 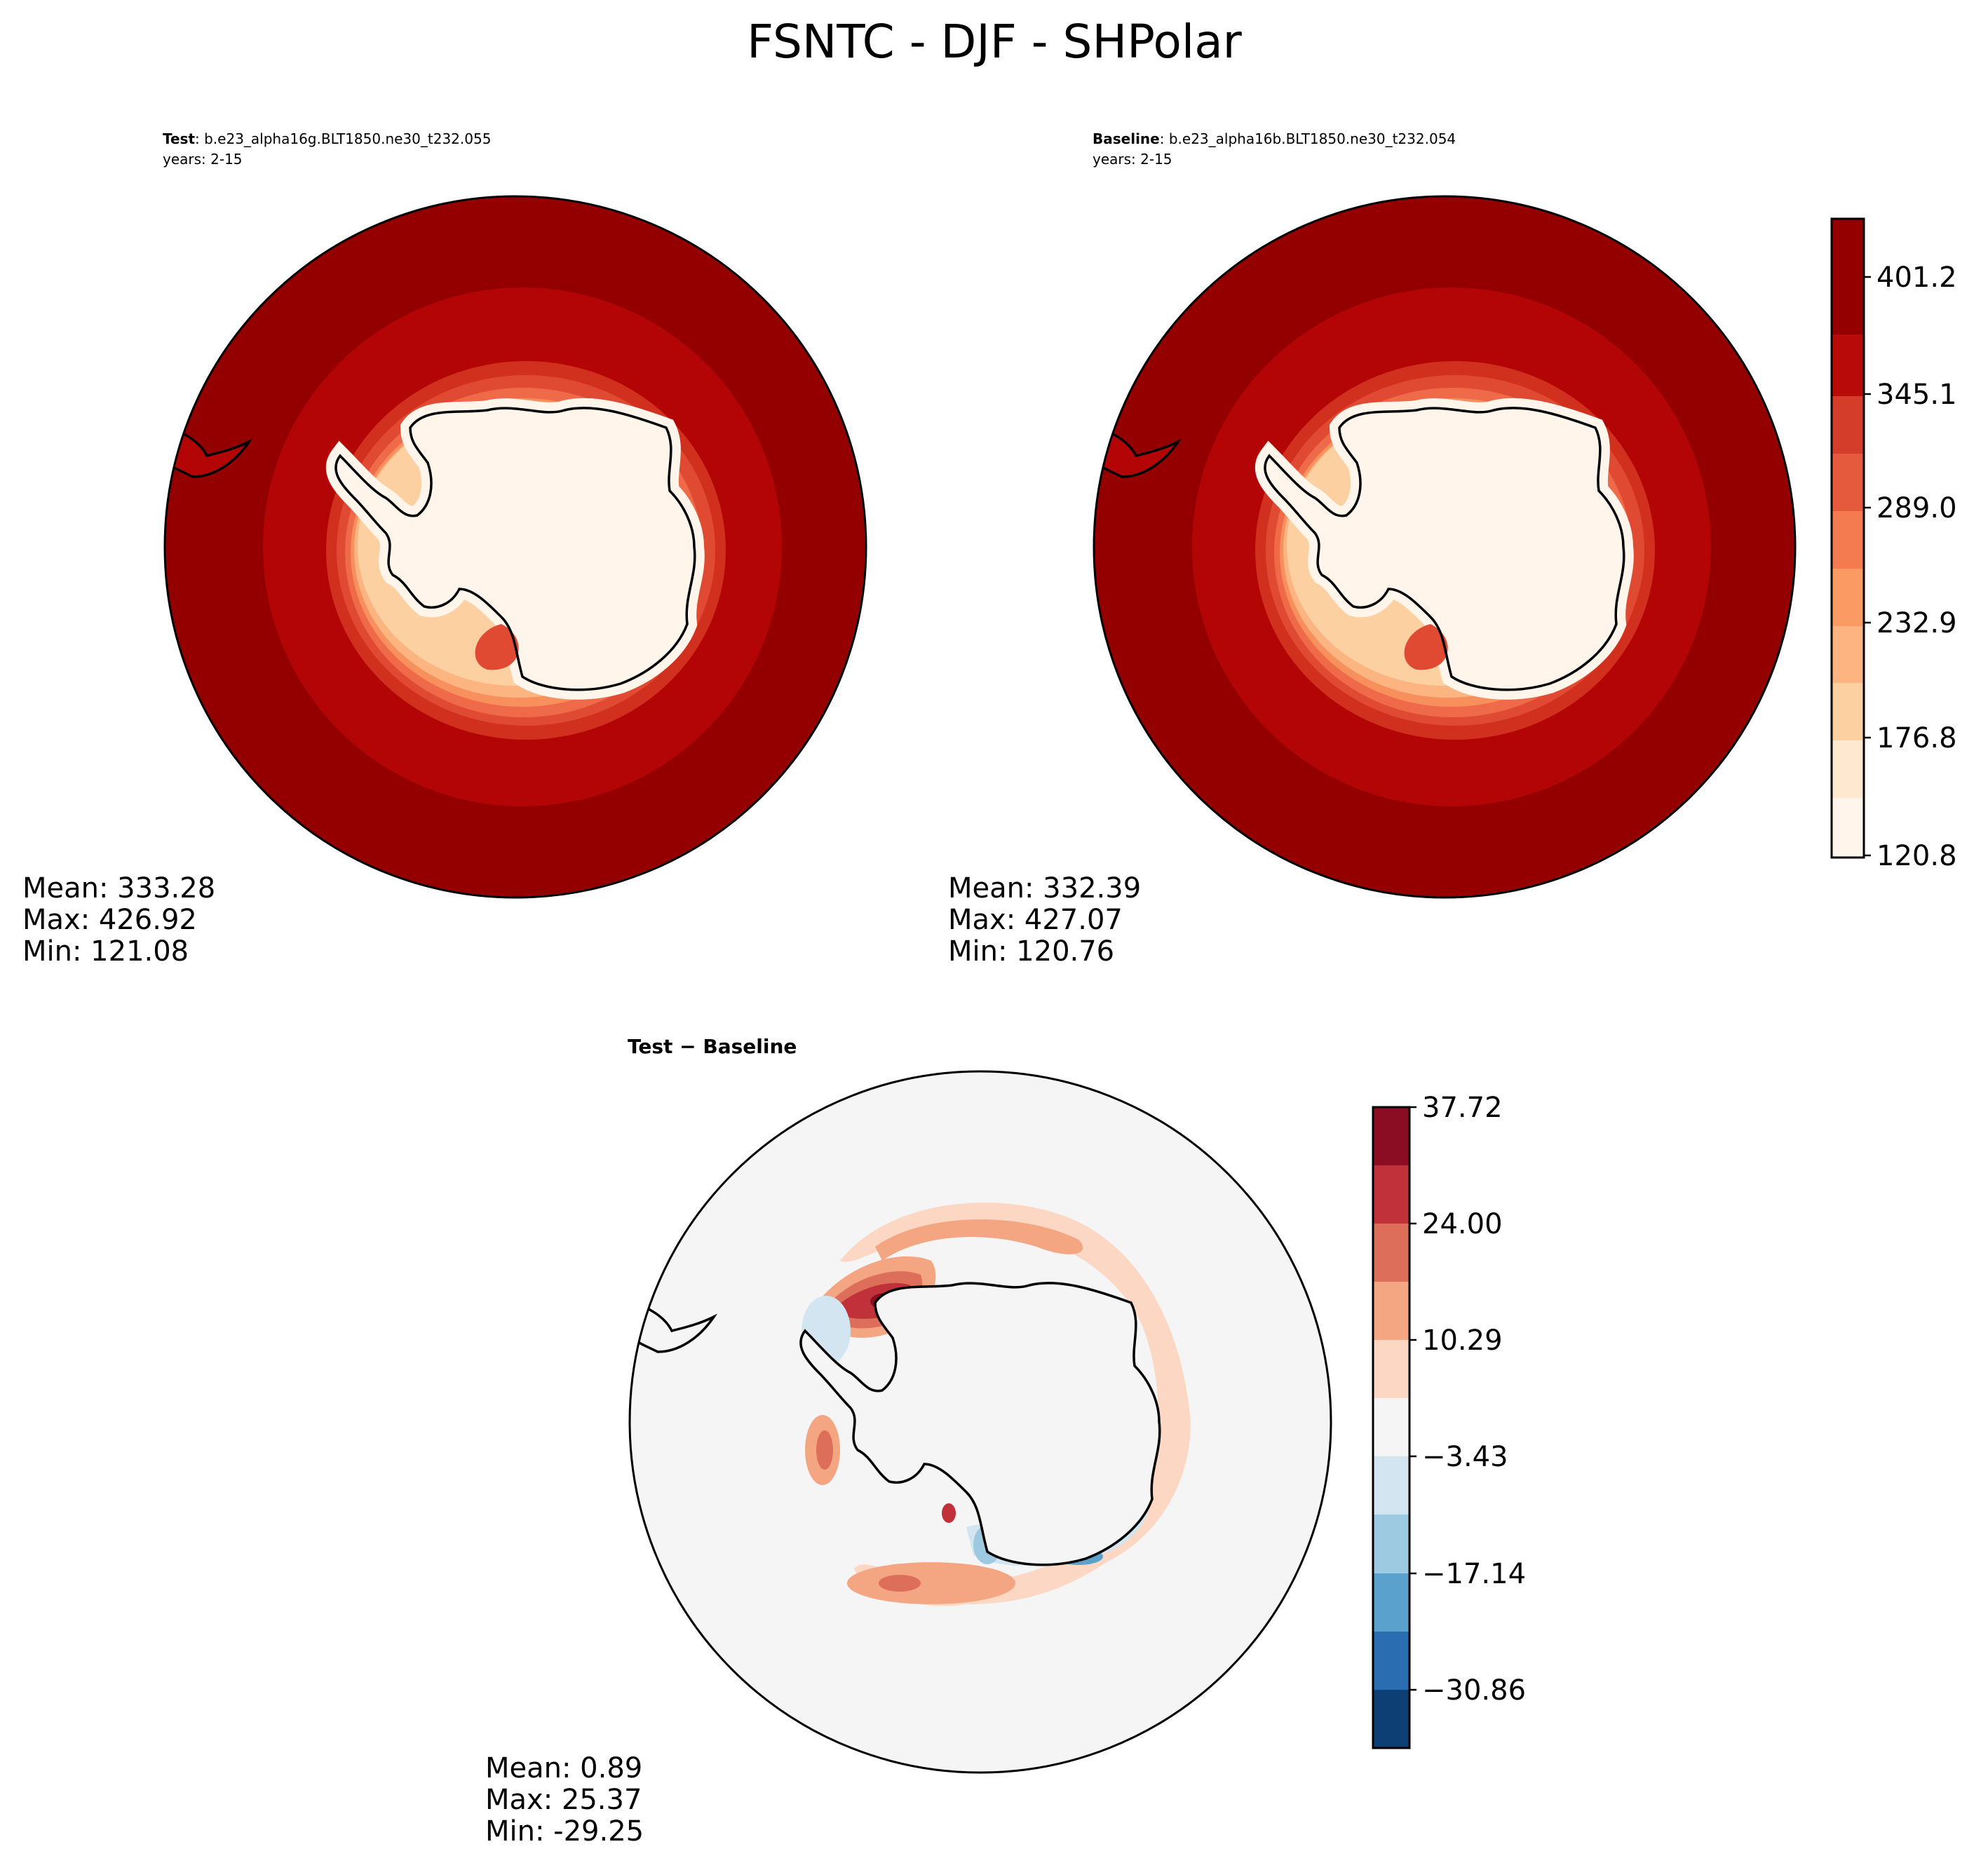 What do you see at coordinates (1917, 738) in the screenshot?
I see `main-colorbar-tick-5: 176.8` at bounding box center [1917, 738].